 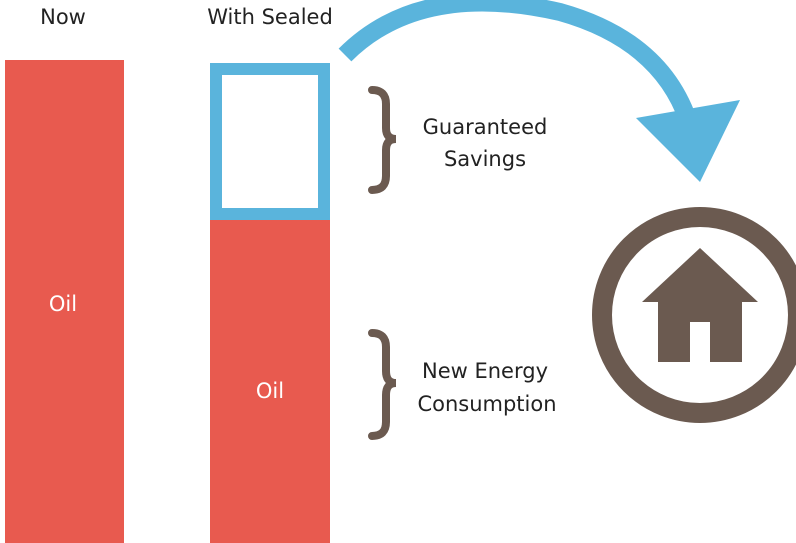 I want to click on now-bar, so click(x=64, y=301).